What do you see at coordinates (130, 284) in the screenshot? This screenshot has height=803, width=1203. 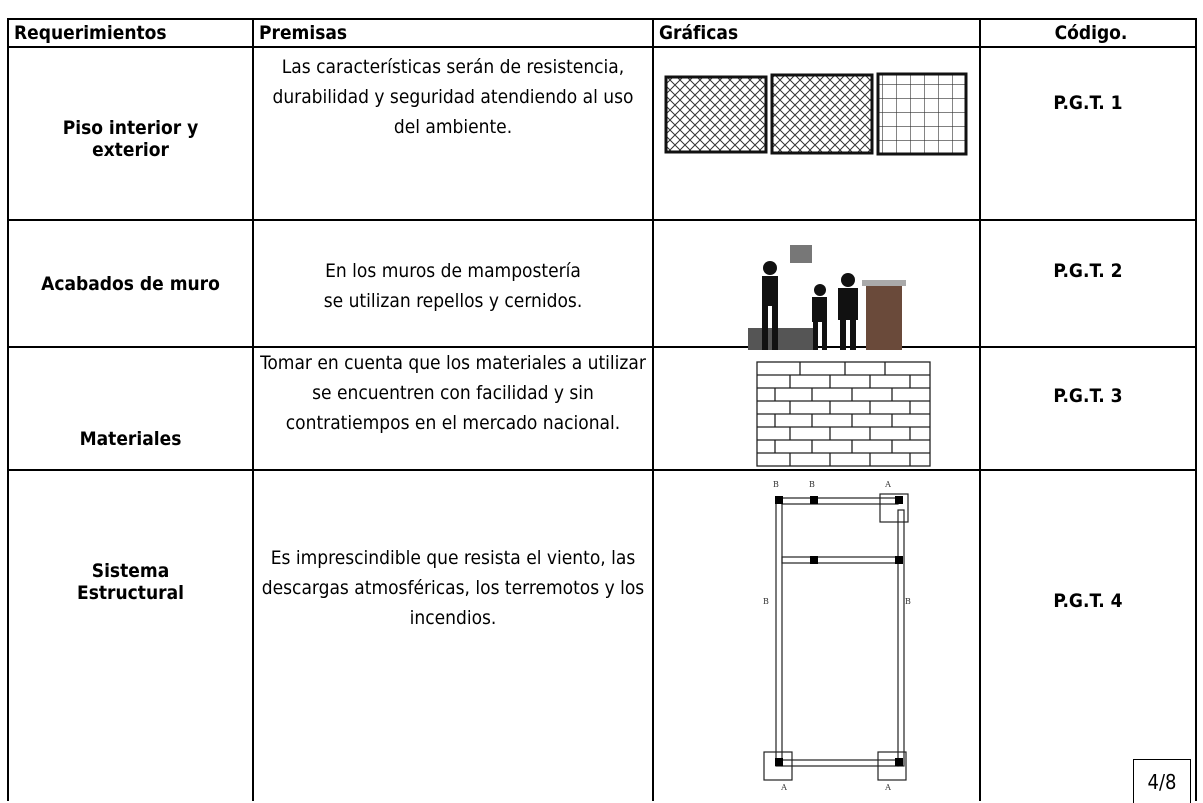 I see `requirement: Acabados de muro` at bounding box center [130, 284].